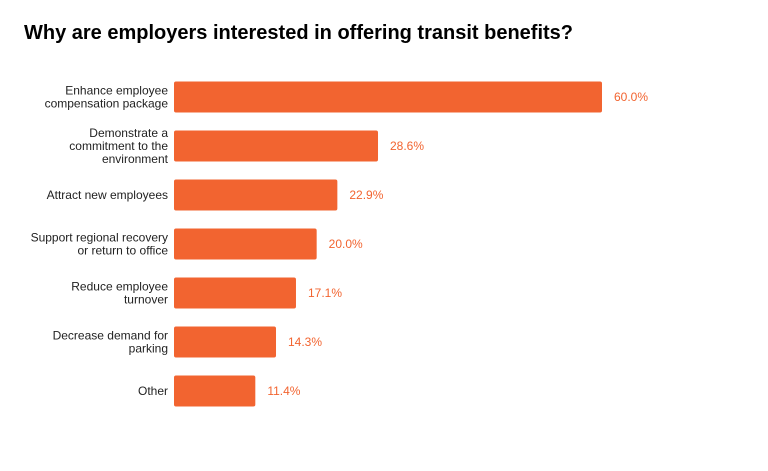 This screenshot has height=471, width=768. I want to click on category-label-line: Demonstrate a, so click(128, 133).